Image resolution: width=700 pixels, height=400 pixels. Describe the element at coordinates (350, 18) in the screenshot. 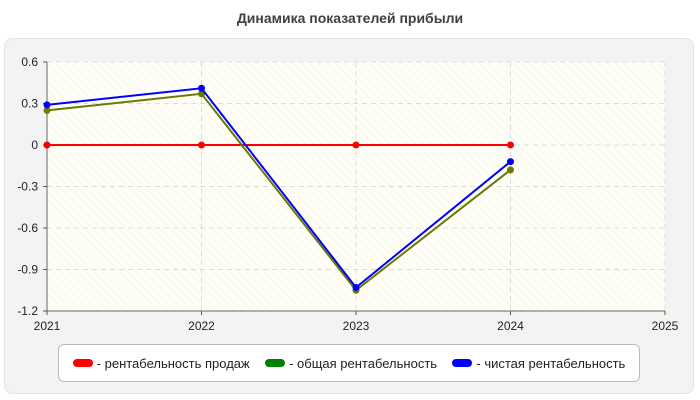

I see `chart-title: Динамика показателей прибыли` at that location.